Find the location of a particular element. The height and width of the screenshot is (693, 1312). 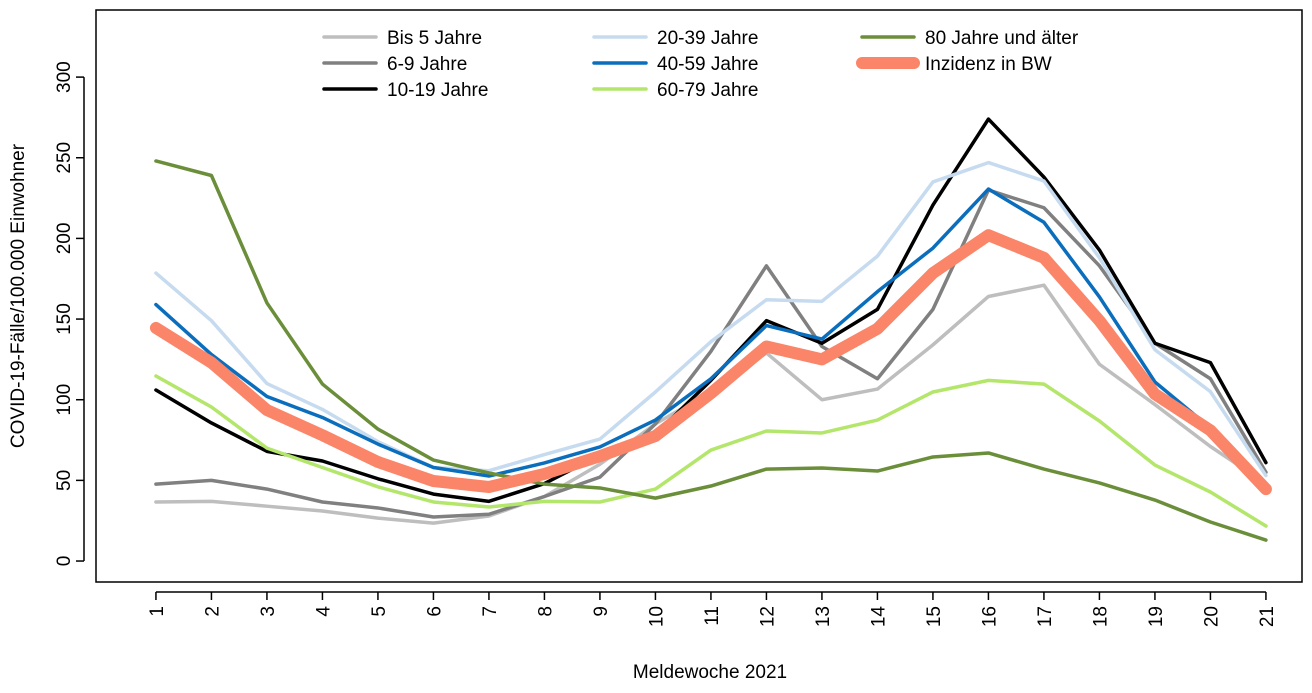

legend-label: 10-19 Jahre is located at coordinates (437, 90).